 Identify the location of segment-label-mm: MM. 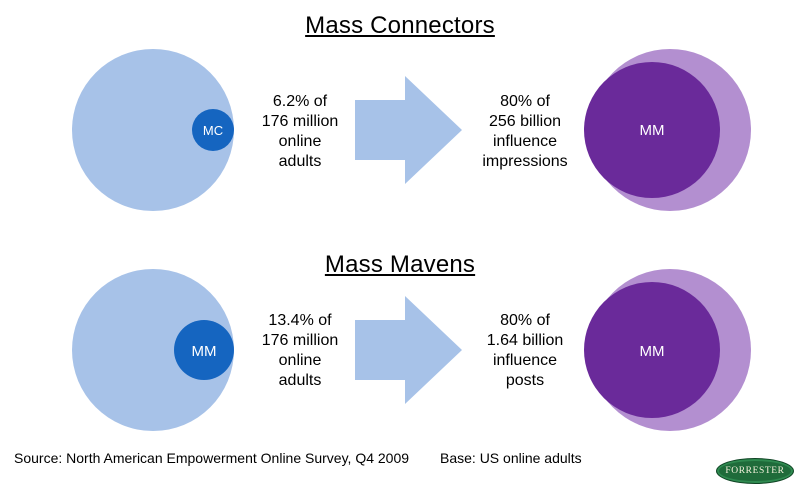
(204, 351).